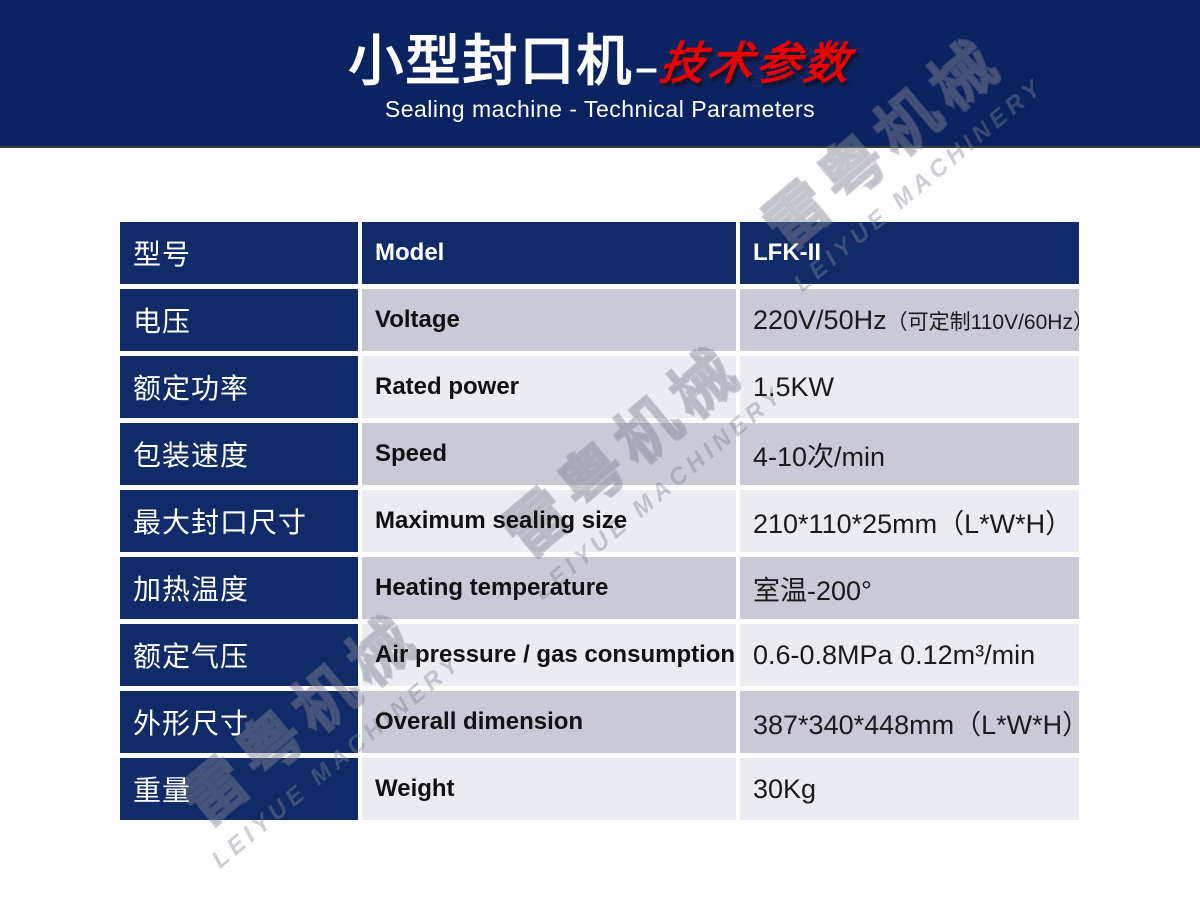 This screenshot has width=1200, height=900. Describe the element at coordinates (549, 253) in the screenshot. I see `spec-header-label-en: Model` at that location.